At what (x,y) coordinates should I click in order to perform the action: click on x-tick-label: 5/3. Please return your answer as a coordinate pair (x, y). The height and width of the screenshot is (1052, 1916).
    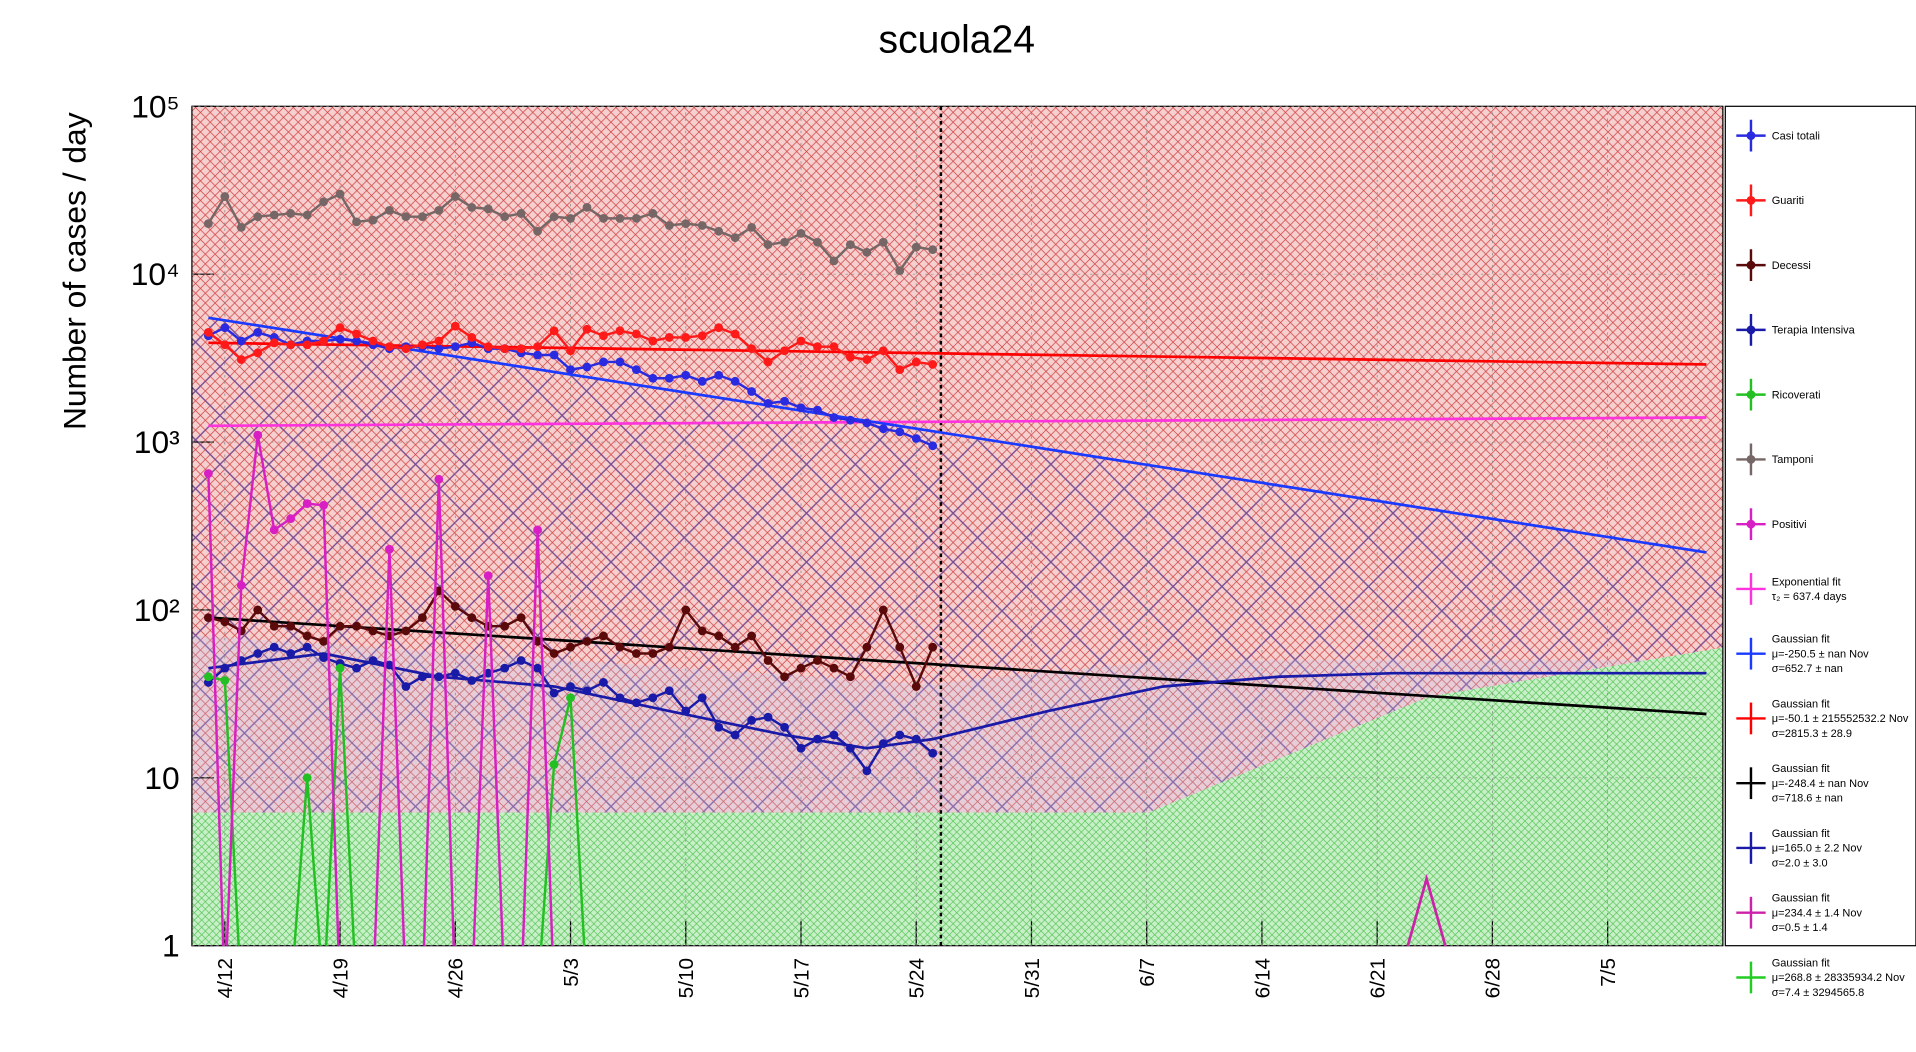
    Looking at the image, I should click on (571, 972).